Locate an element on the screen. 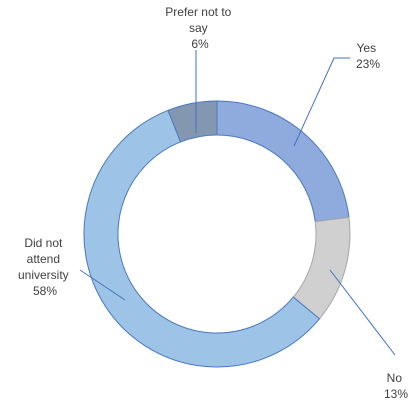 Image resolution: width=416 pixels, height=405 pixels. data-label-did-not-attend: Did not attend university 58% is located at coordinates (45, 267).